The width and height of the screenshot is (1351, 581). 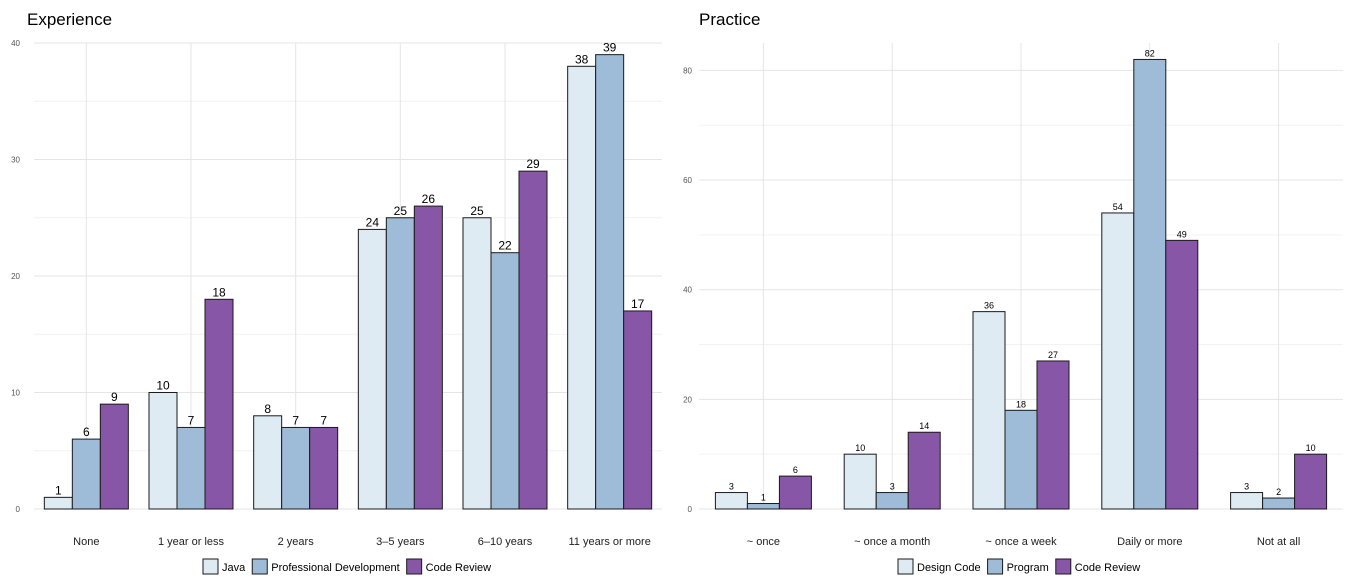 What do you see at coordinates (638, 304) in the screenshot?
I see `data-label: 17` at bounding box center [638, 304].